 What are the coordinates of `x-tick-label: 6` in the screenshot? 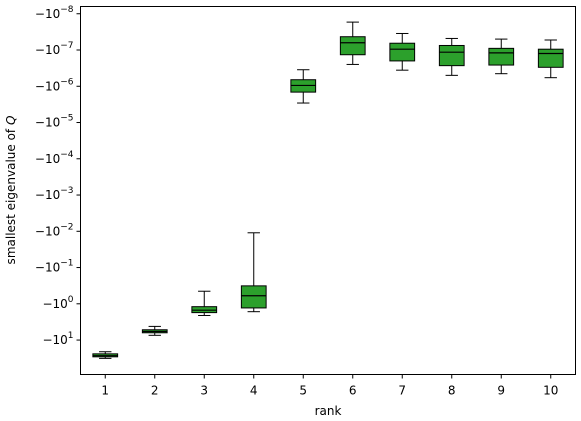 It's located at (353, 391).